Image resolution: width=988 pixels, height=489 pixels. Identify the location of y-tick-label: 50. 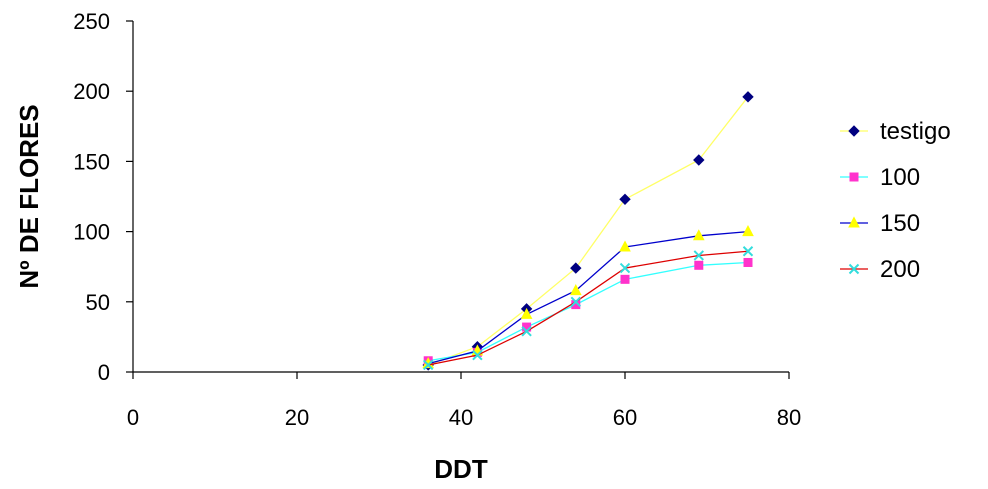
(98, 302).